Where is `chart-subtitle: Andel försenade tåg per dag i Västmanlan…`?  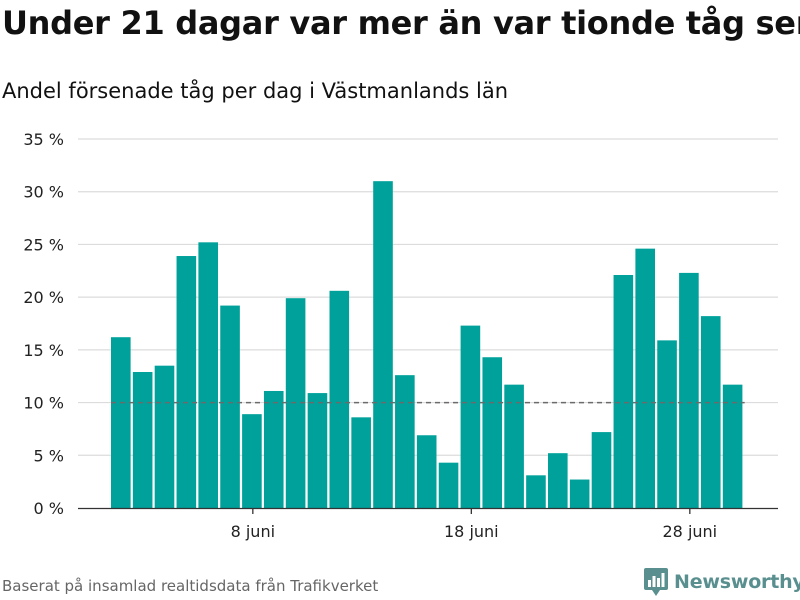
chart-subtitle: Andel försenade tåg per dag i Västmanlan… is located at coordinates (255, 91).